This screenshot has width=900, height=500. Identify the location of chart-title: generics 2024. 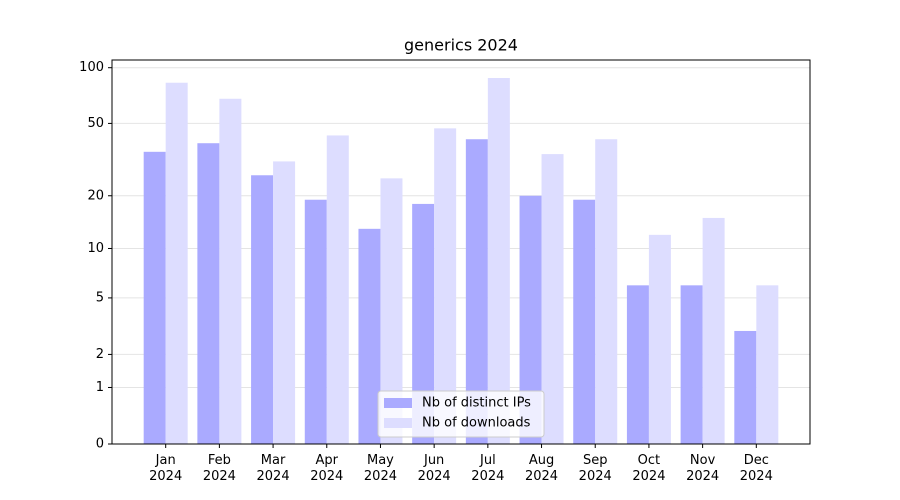
(461, 45).